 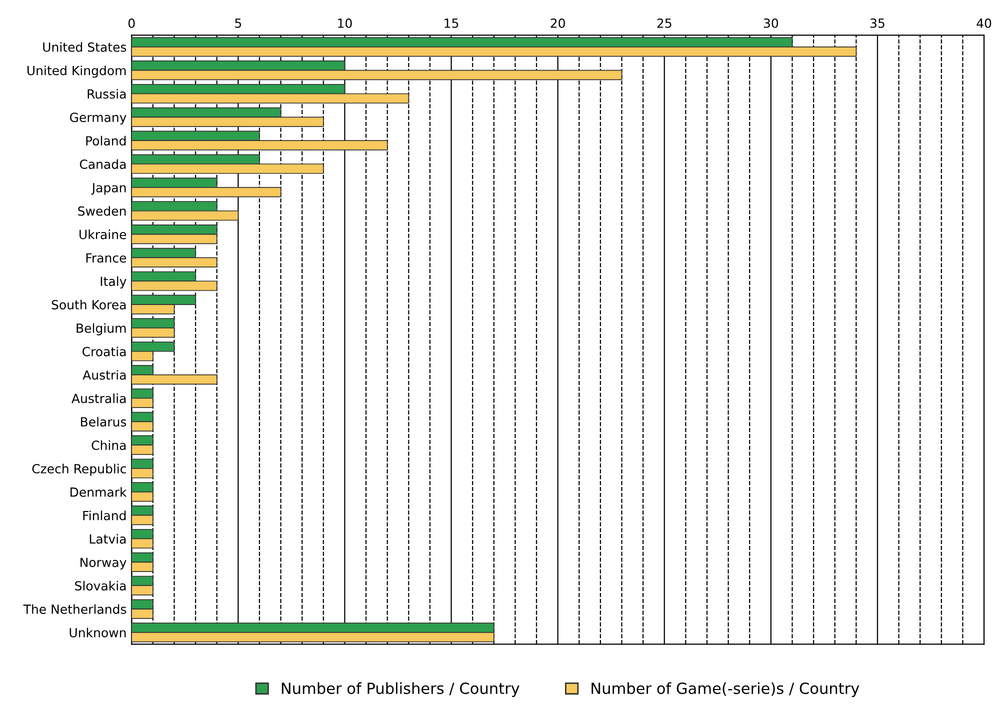 I want to click on y-tick-label: United States, so click(x=84, y=47).